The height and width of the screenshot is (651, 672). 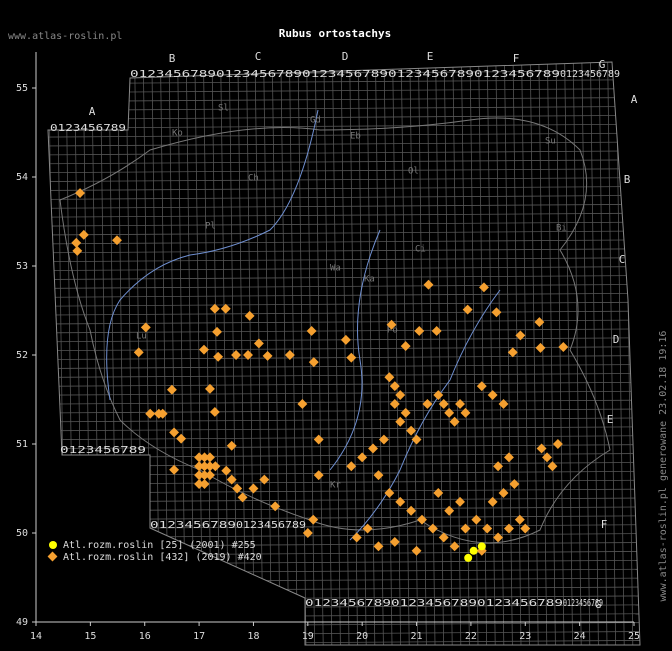 I want to click on x-tick-label: 21, so click(x=417, y=636).